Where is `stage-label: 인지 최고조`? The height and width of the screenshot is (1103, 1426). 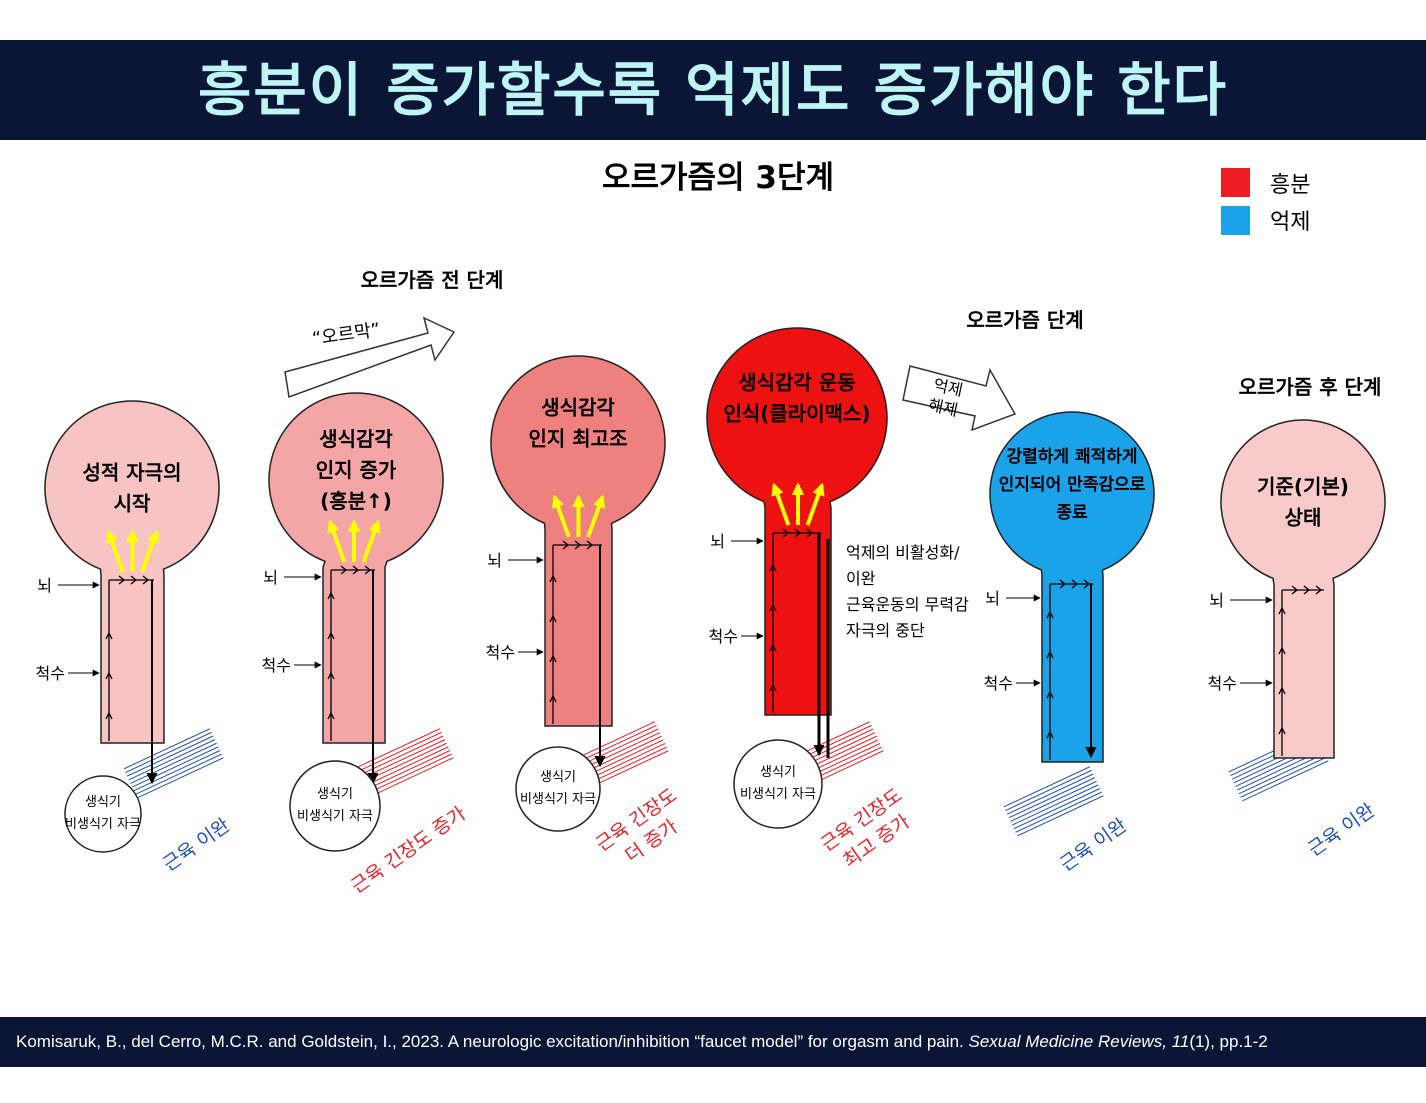 stage-label: 인지 최고조 is located at coordinates (578, 439).